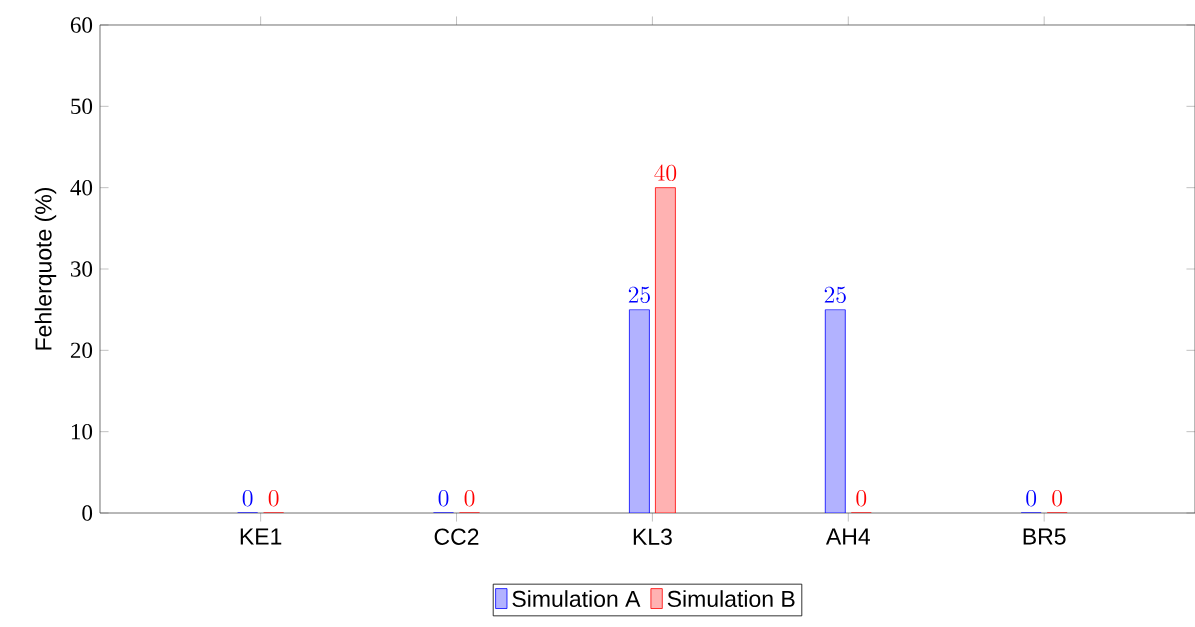 Image resolution: width=1195 pixels, height=627 pixels. Describe the element at coordinates (81, 350) in the screenshot. I see `y-tick-label: 20` at that location.